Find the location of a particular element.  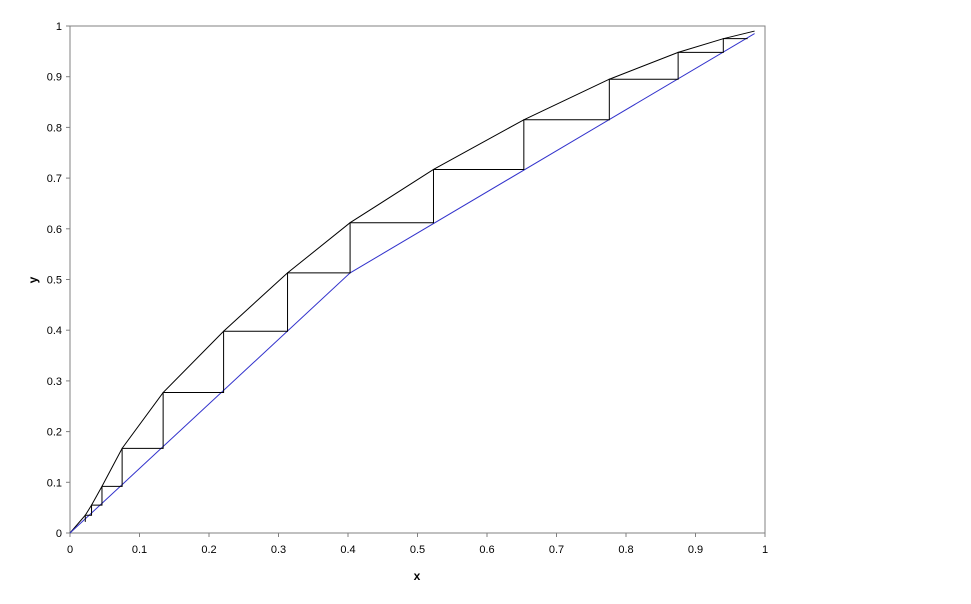

x-axis-title: x is located at coordinates (417, 576).